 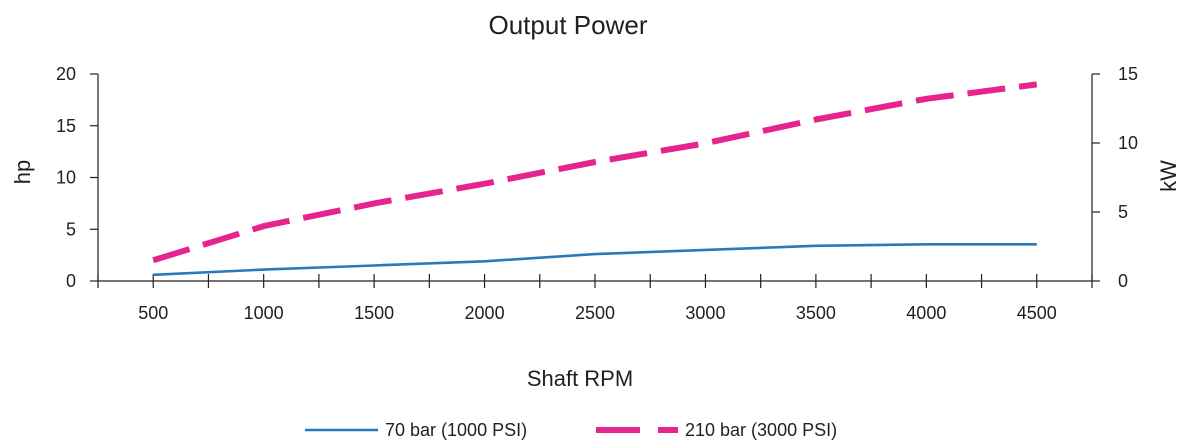 What do you see at coordinates (595, 260) in the screenshot?
I see `series-line-70-bar` at bounding box center [595, 260].